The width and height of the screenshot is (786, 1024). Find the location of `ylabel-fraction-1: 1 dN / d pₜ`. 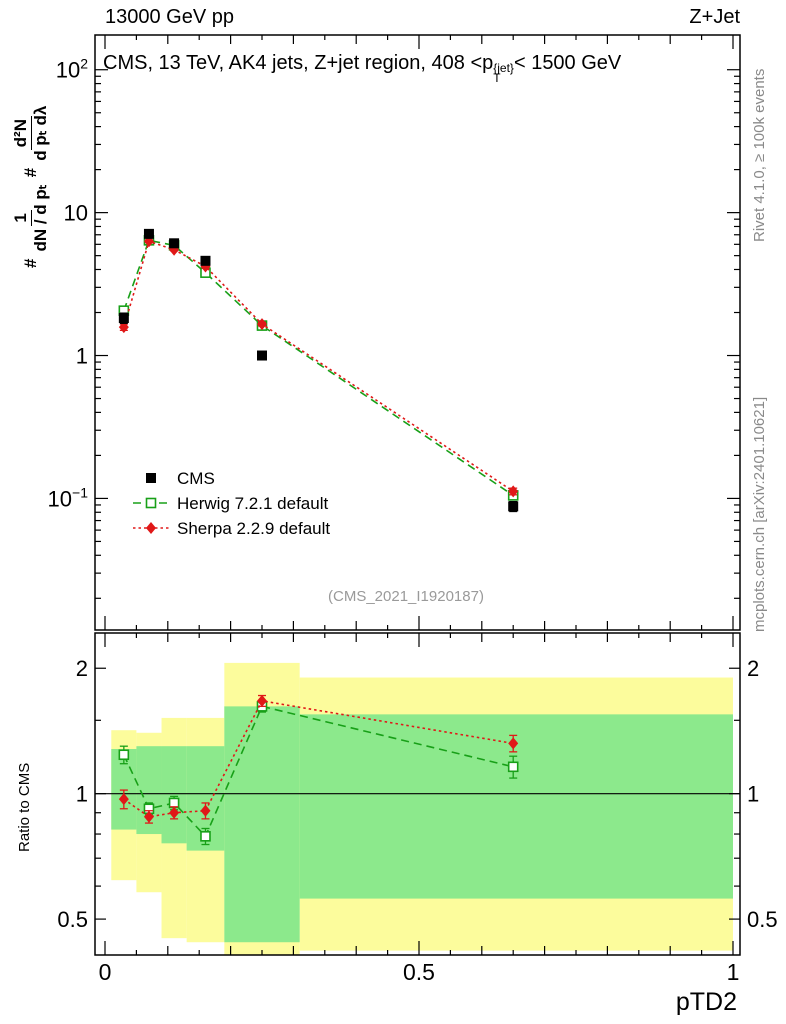

ylabel-fraction-1: 1 dN / d pₜ is located at coordinates (30, 218).